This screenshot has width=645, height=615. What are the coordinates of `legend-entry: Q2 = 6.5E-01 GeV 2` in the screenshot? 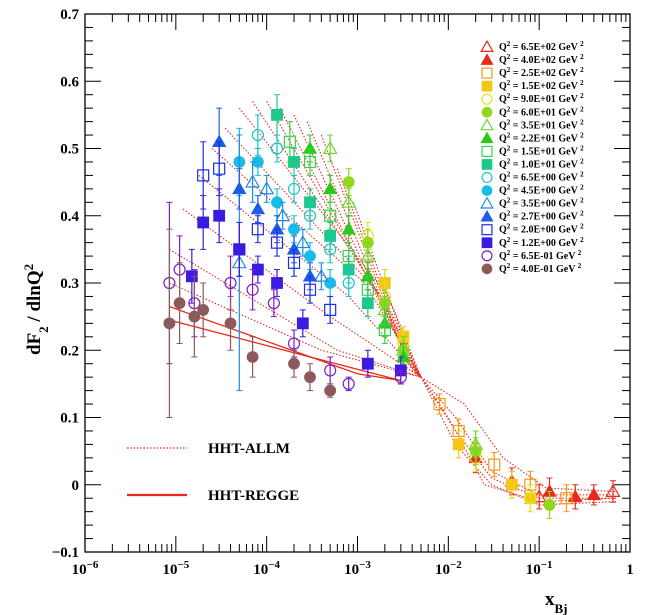 It's located at (531, 255).